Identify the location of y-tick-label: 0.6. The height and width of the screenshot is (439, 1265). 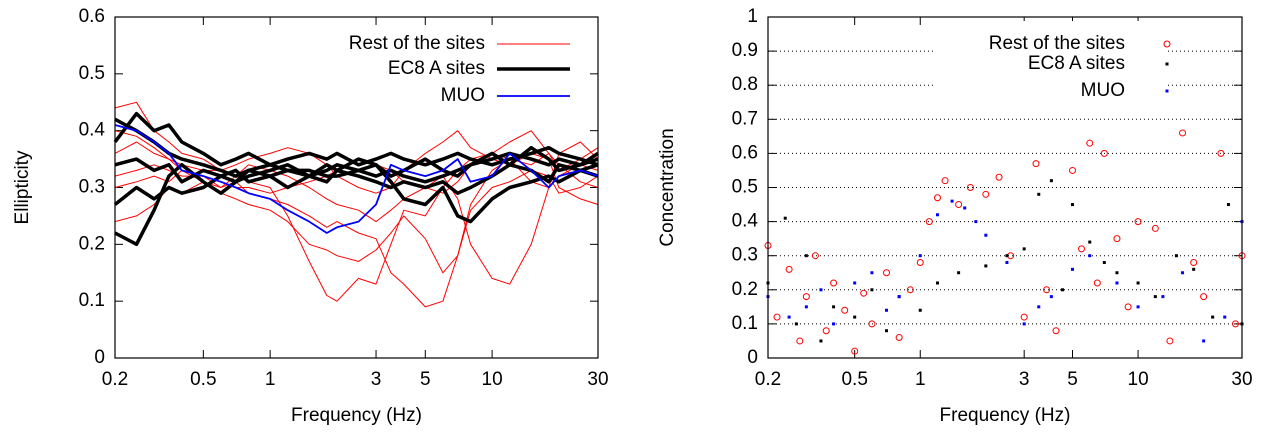
(745, 152).